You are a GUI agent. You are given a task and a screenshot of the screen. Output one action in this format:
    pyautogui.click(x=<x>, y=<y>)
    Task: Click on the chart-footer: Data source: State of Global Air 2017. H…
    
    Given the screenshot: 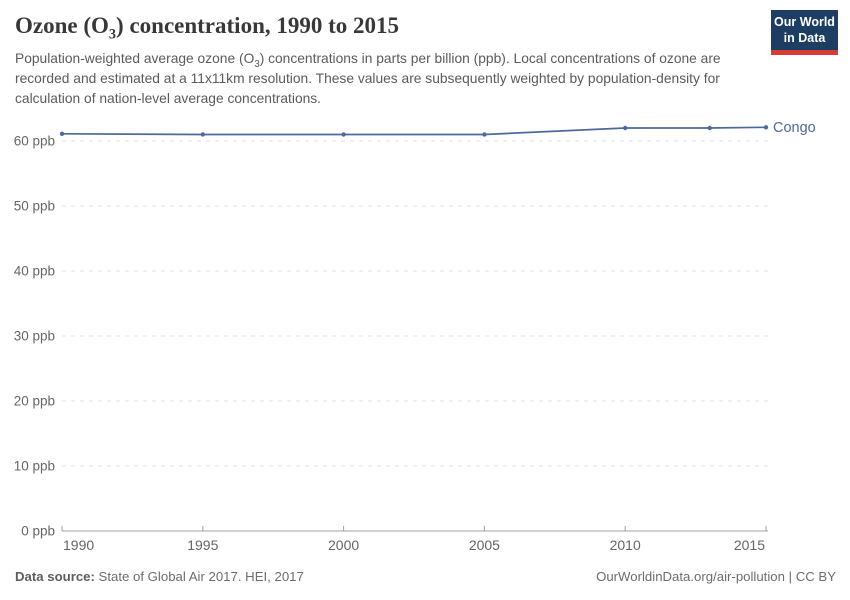 What is the action you would take?
    pyautogui.click(x=425, y=576)
    